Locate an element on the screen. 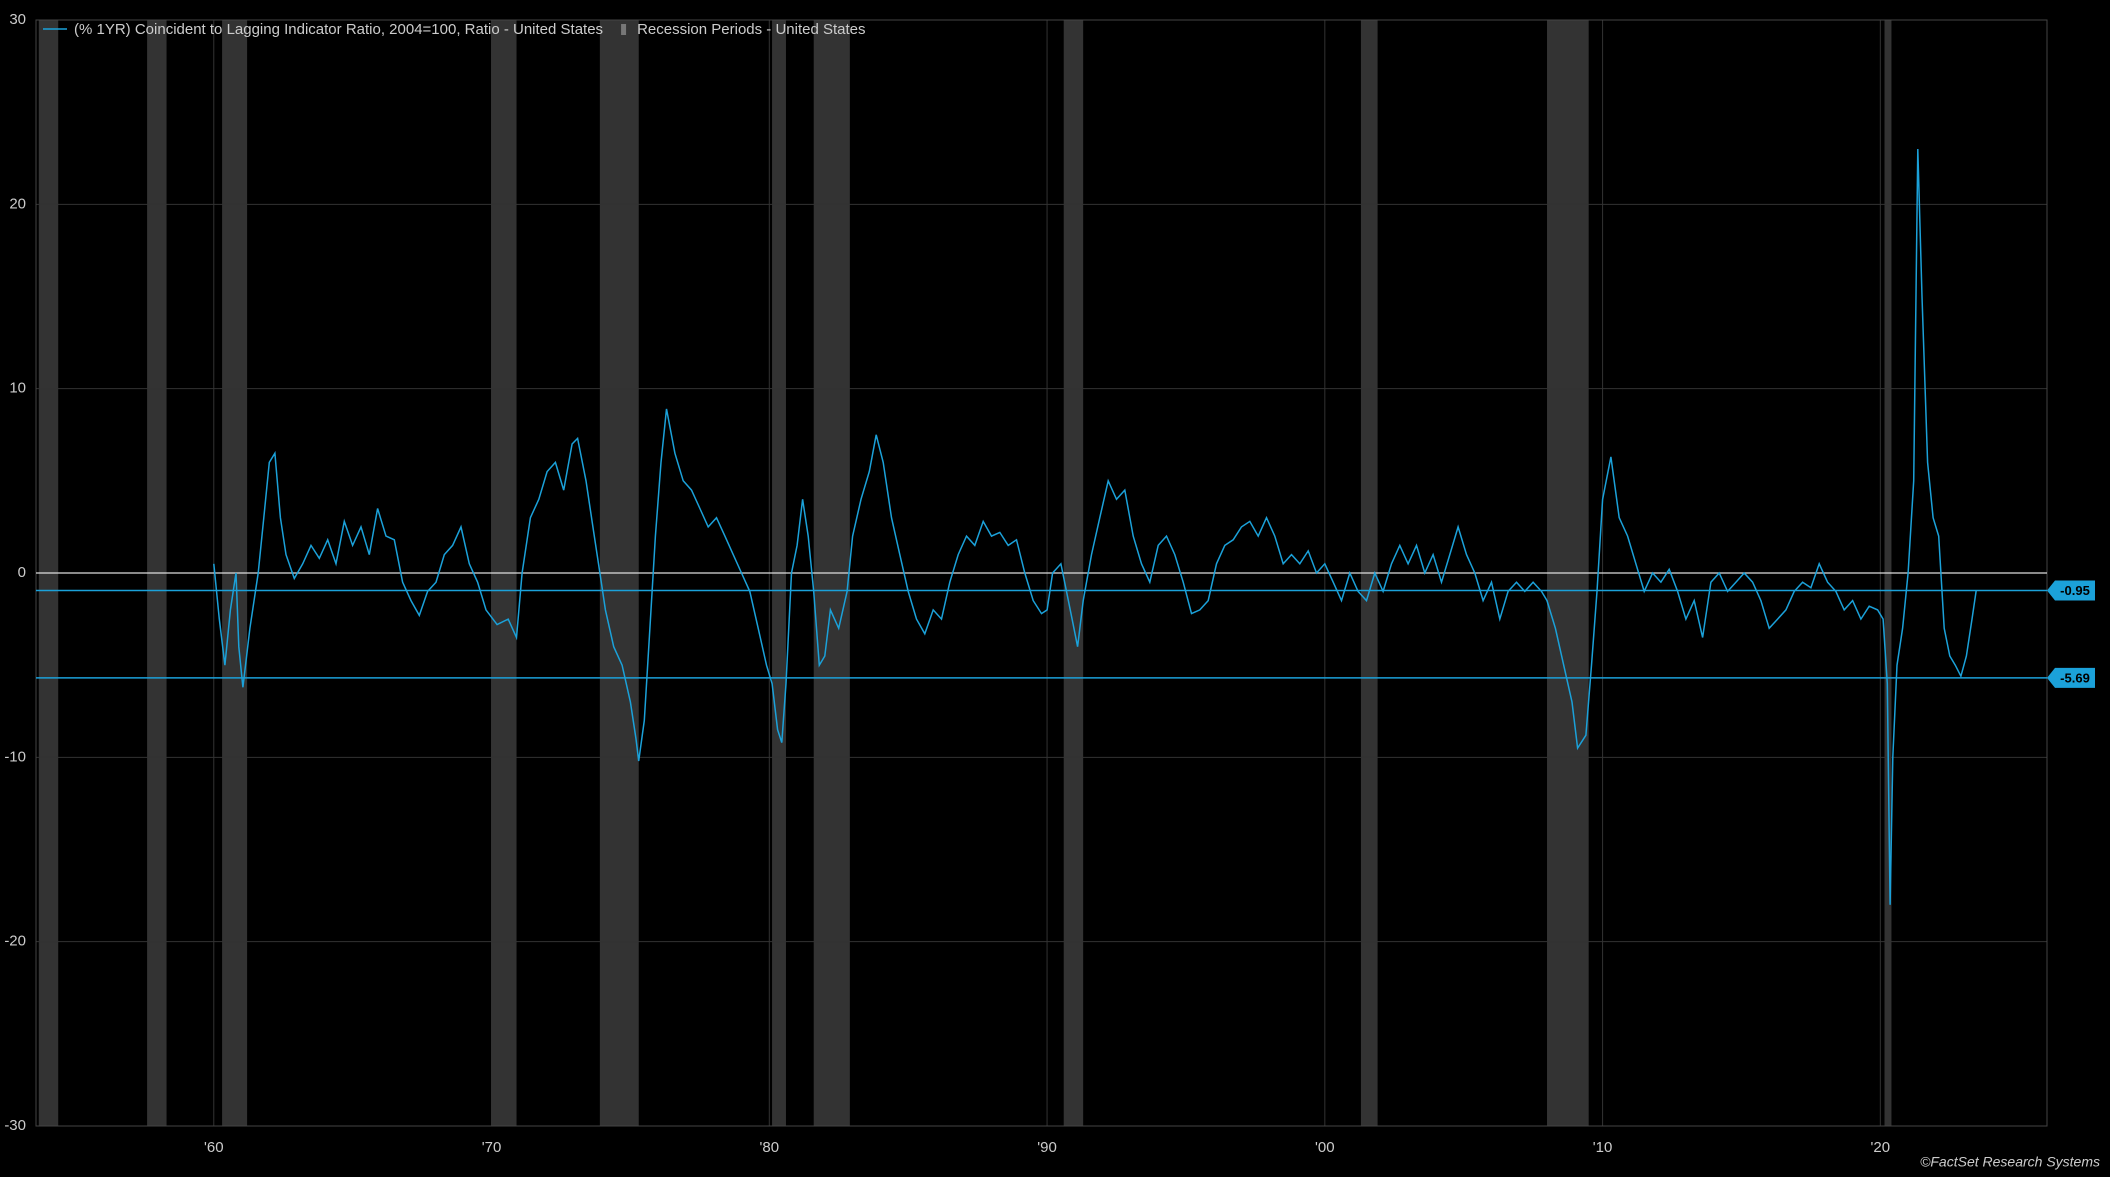  reference-label: -0.95 is located at coordinates (2075, 590).